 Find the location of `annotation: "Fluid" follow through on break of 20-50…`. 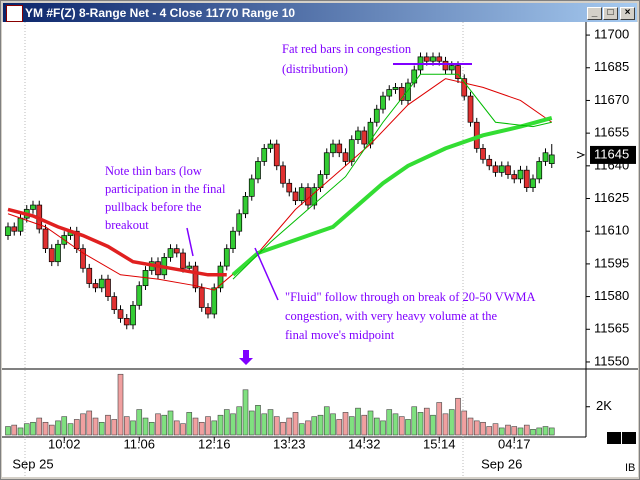

annotation: "Fluid" follow through on break of 20-50… is located at coordinates (410, 297).